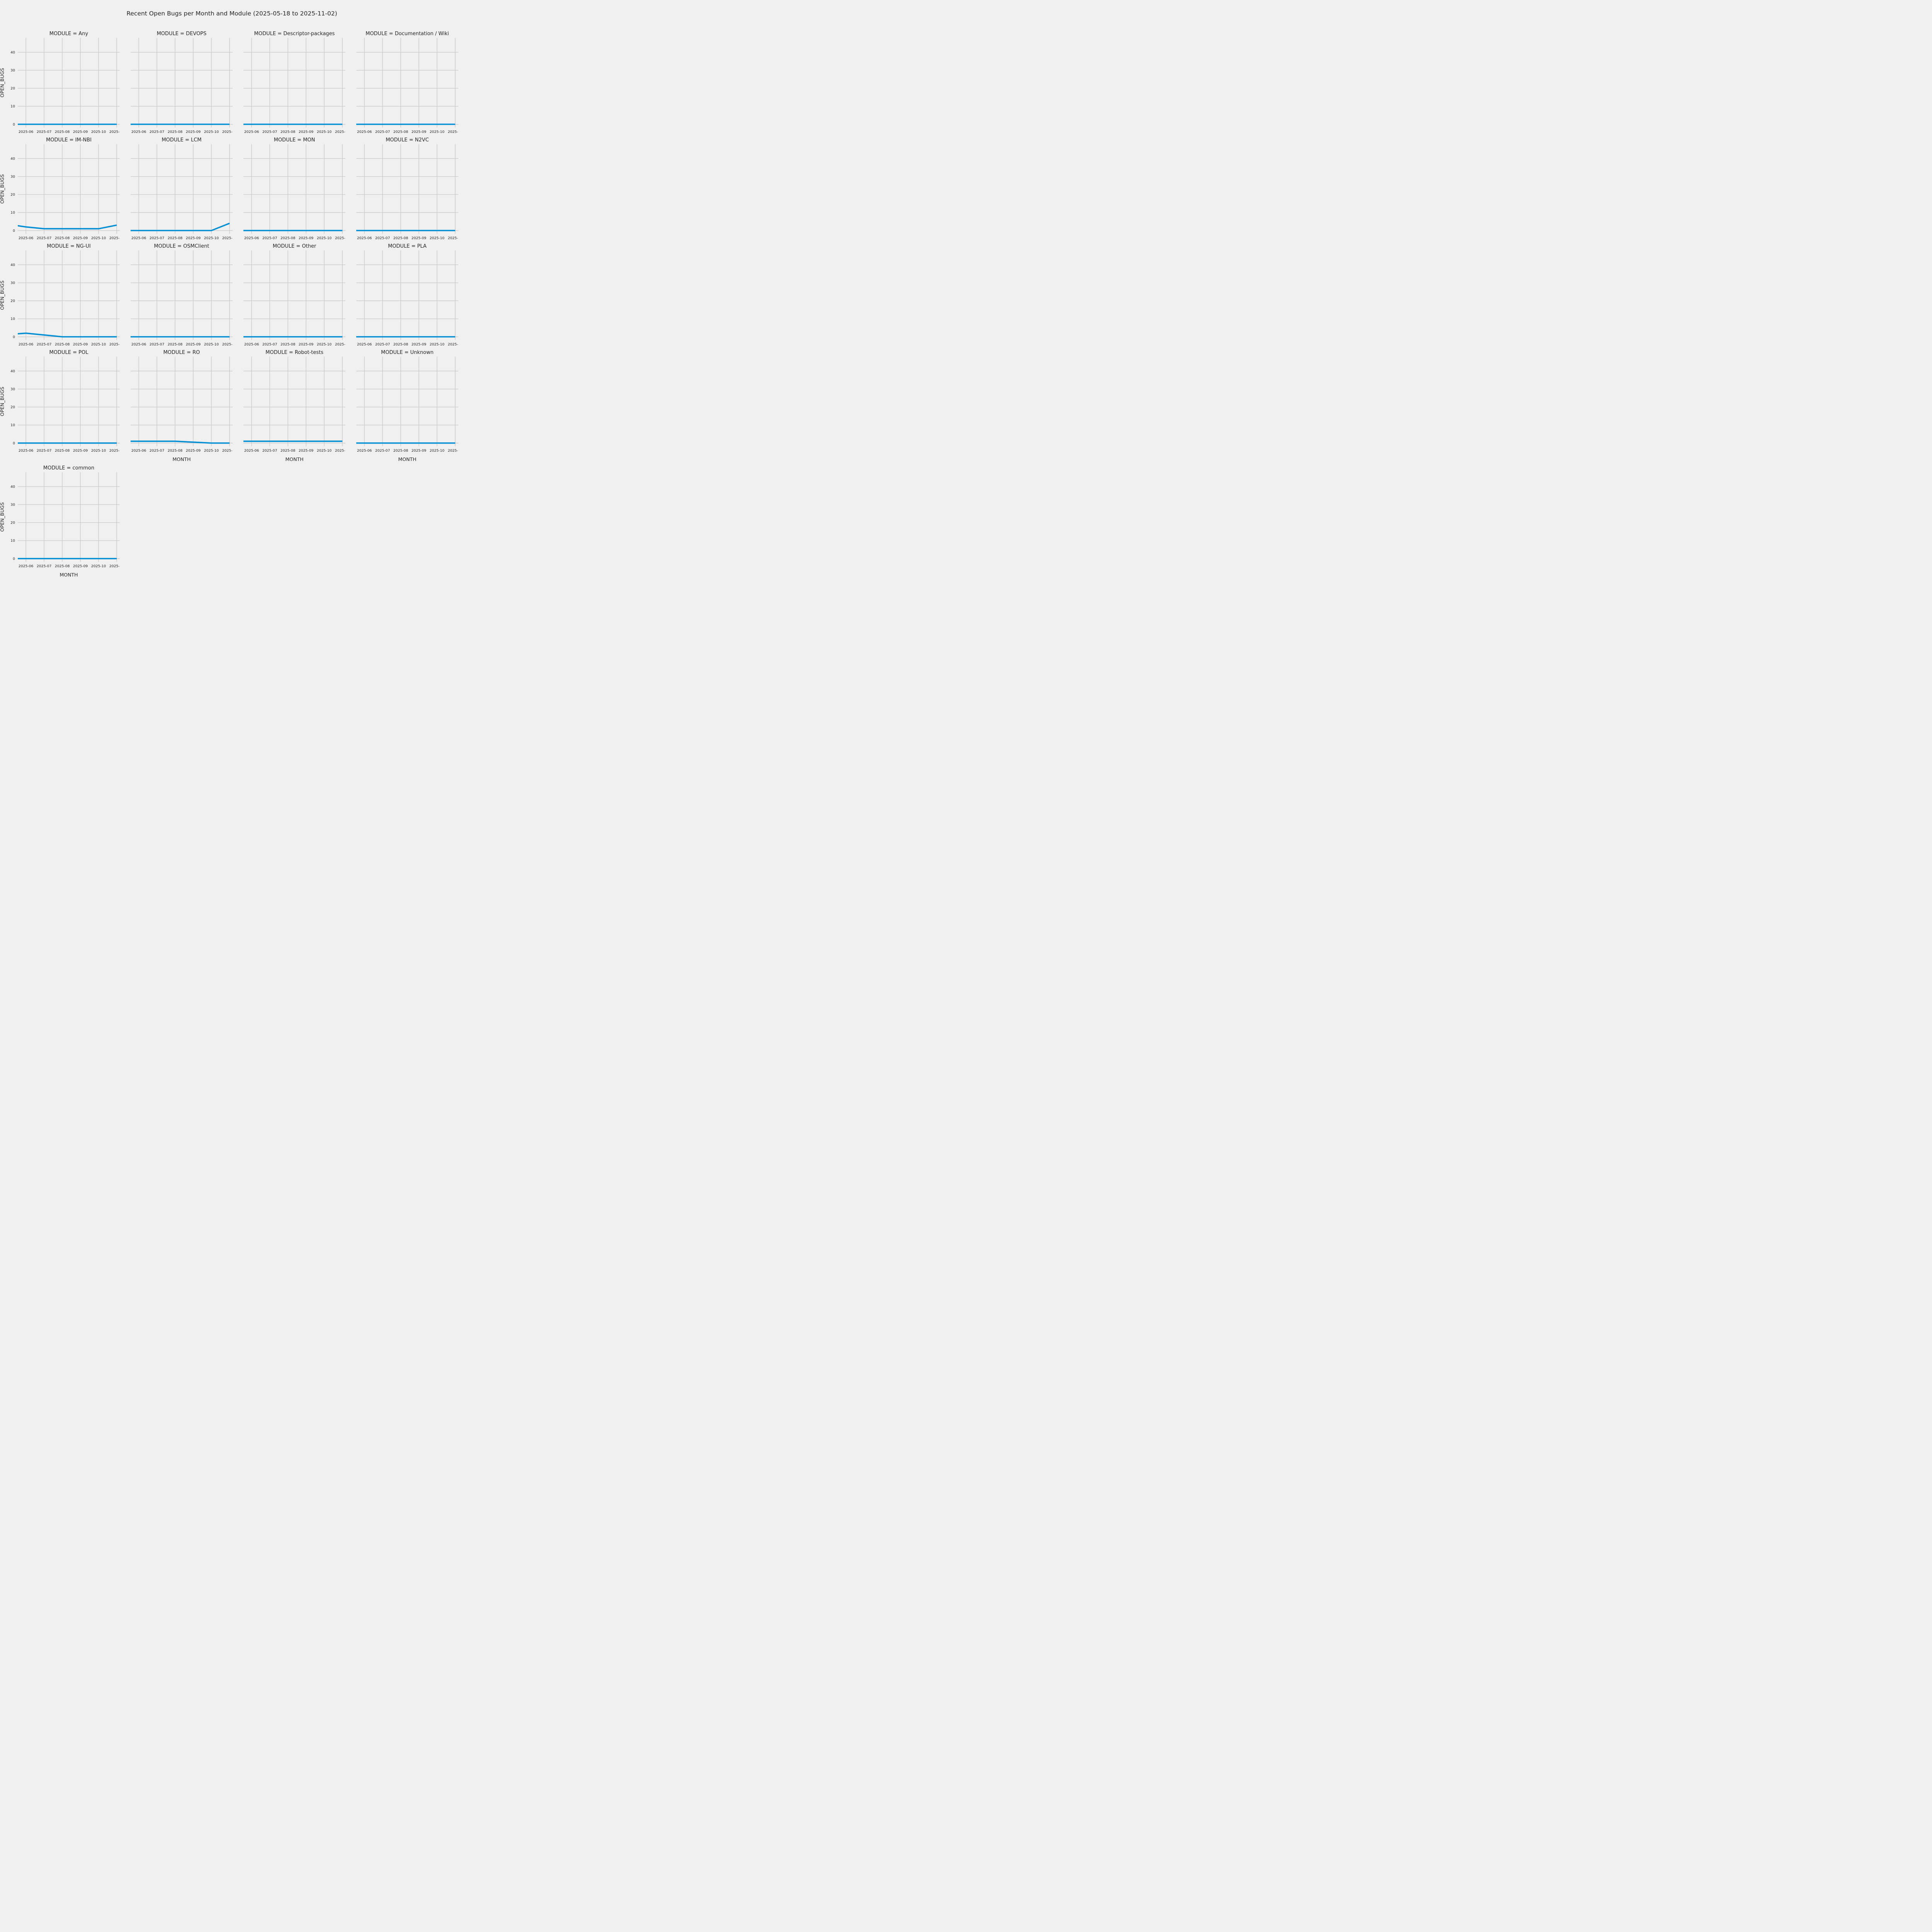 The width and height of the screenshot is (1932, 1932). What do you see at coordinates (13, 389) in the screenshot?
I see `y-tick-label: 30` at bounding box center [13, 389].